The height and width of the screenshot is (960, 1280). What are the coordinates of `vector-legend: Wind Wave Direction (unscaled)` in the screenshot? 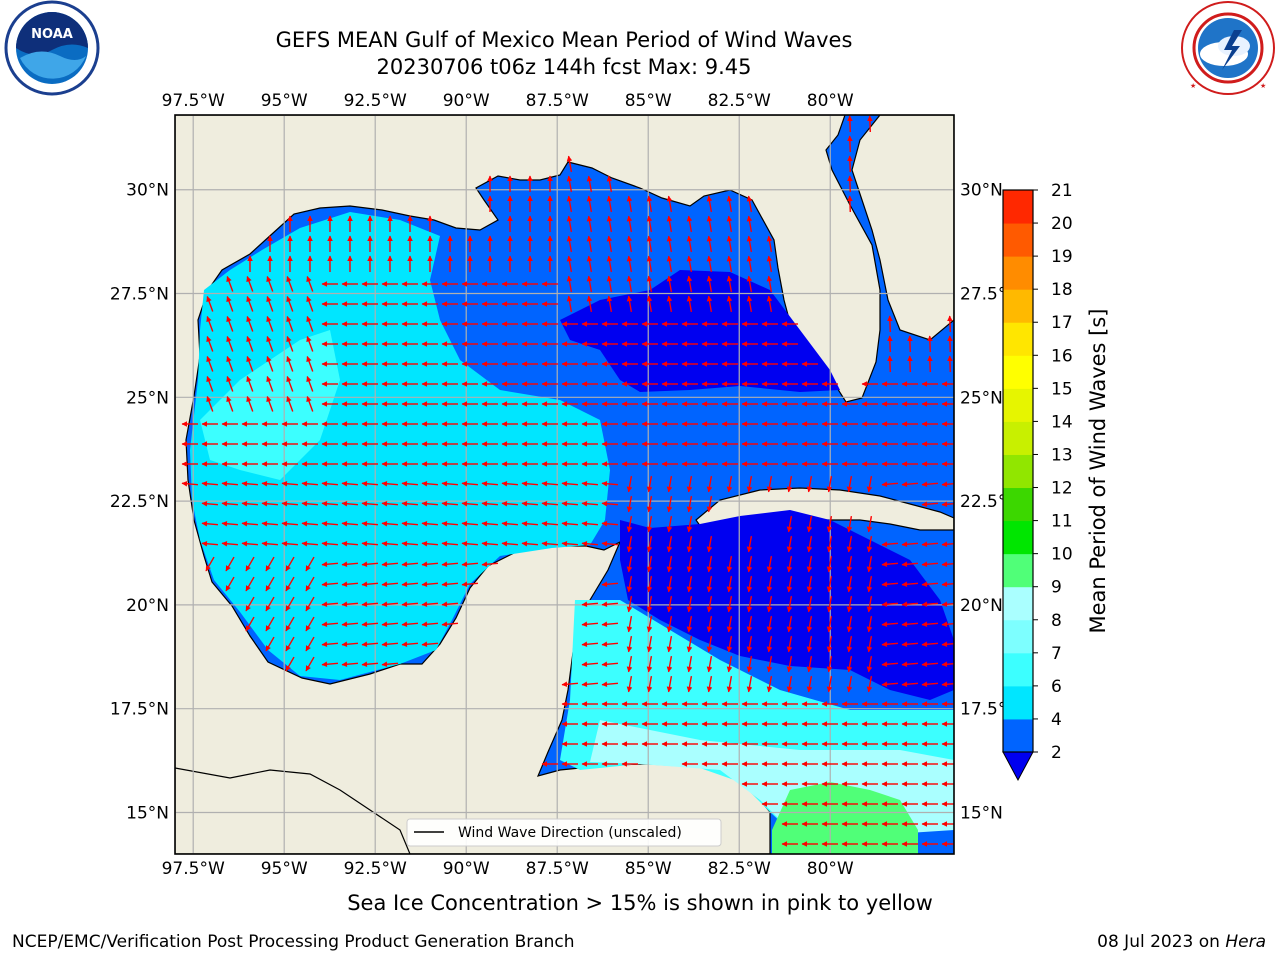 It's located at (564, 832).